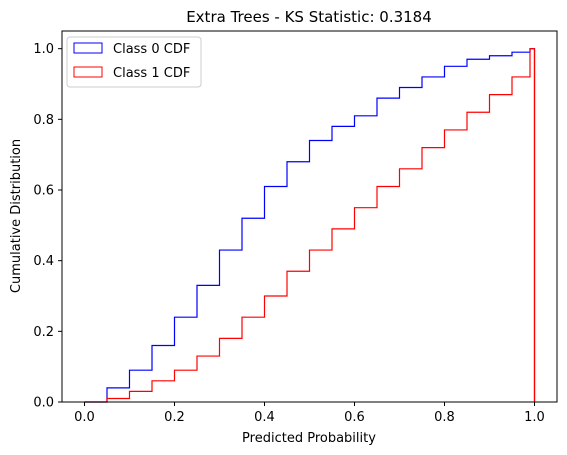 The width and height of the screenshot is (567, 455). Describe the element at coordinates (84, 417) in the screenshot. I see `x-tick-label: 0.0` at that location.